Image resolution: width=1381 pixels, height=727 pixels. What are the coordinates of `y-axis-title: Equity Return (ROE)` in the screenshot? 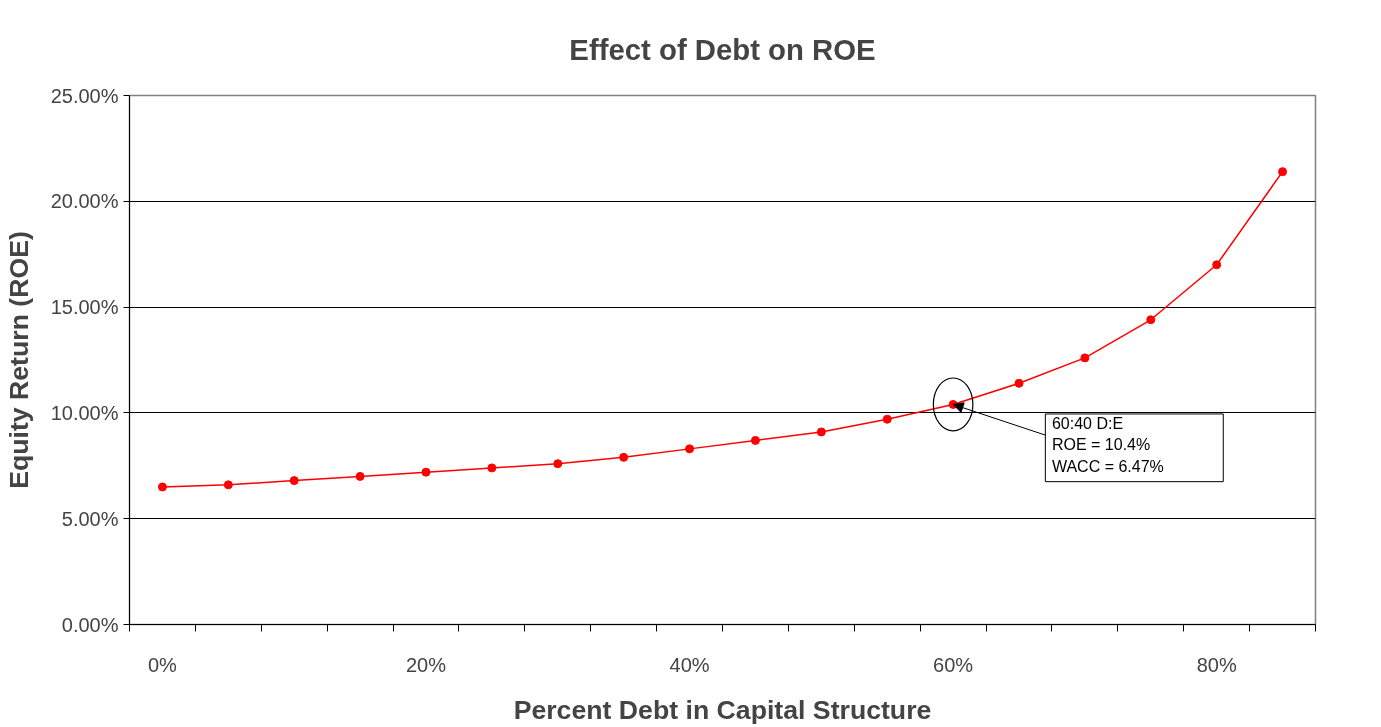 It's located at (18, 360).